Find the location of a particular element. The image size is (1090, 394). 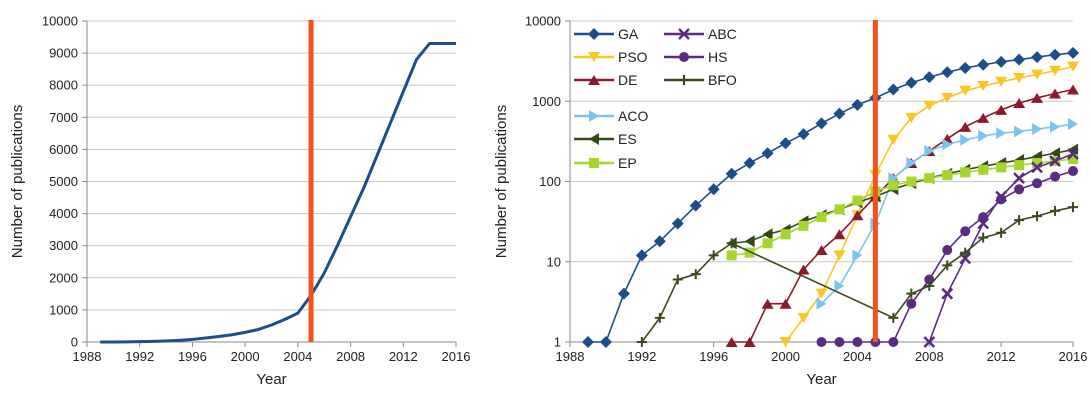

x-tick-label: 1988 is located at coordinates (570, 356).